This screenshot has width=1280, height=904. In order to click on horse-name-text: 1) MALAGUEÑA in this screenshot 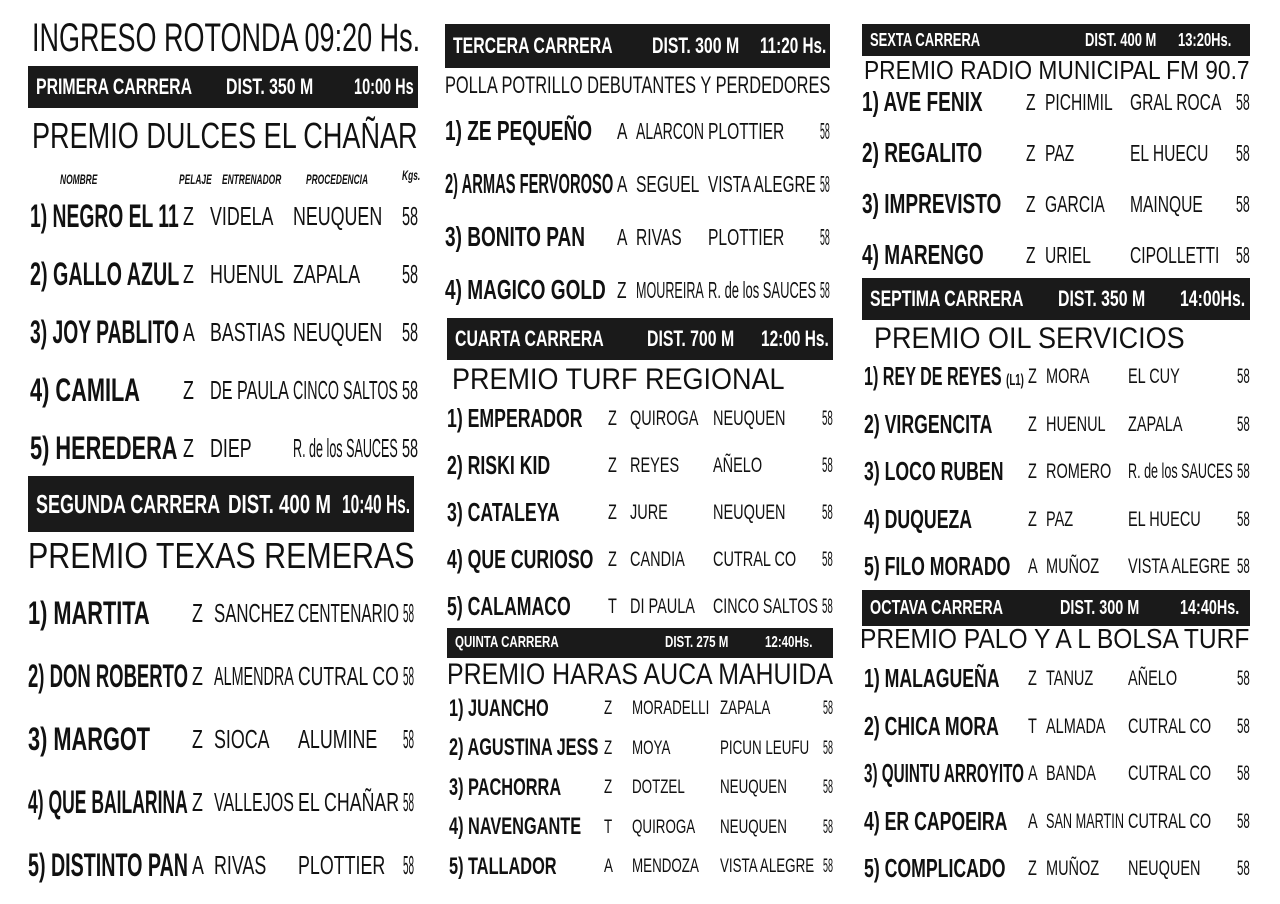, I will do `click(932, 678)`.